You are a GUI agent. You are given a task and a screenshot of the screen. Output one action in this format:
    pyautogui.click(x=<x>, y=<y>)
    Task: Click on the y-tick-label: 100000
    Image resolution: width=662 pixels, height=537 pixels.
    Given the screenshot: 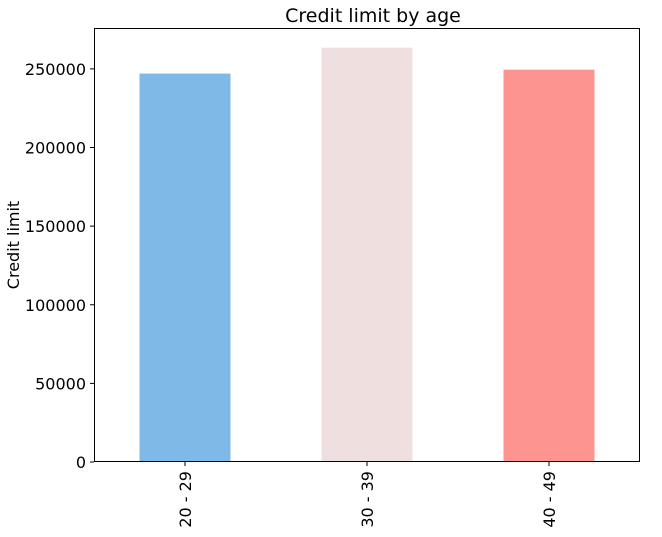 What is the action you would take?
    pyautogui.click(x=55, y=305)
    